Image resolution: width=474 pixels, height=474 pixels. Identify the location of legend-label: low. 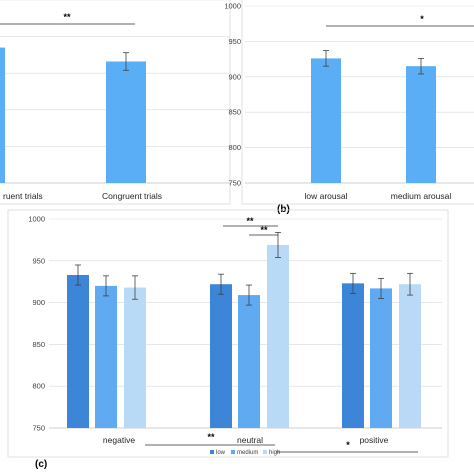
(221, 453).